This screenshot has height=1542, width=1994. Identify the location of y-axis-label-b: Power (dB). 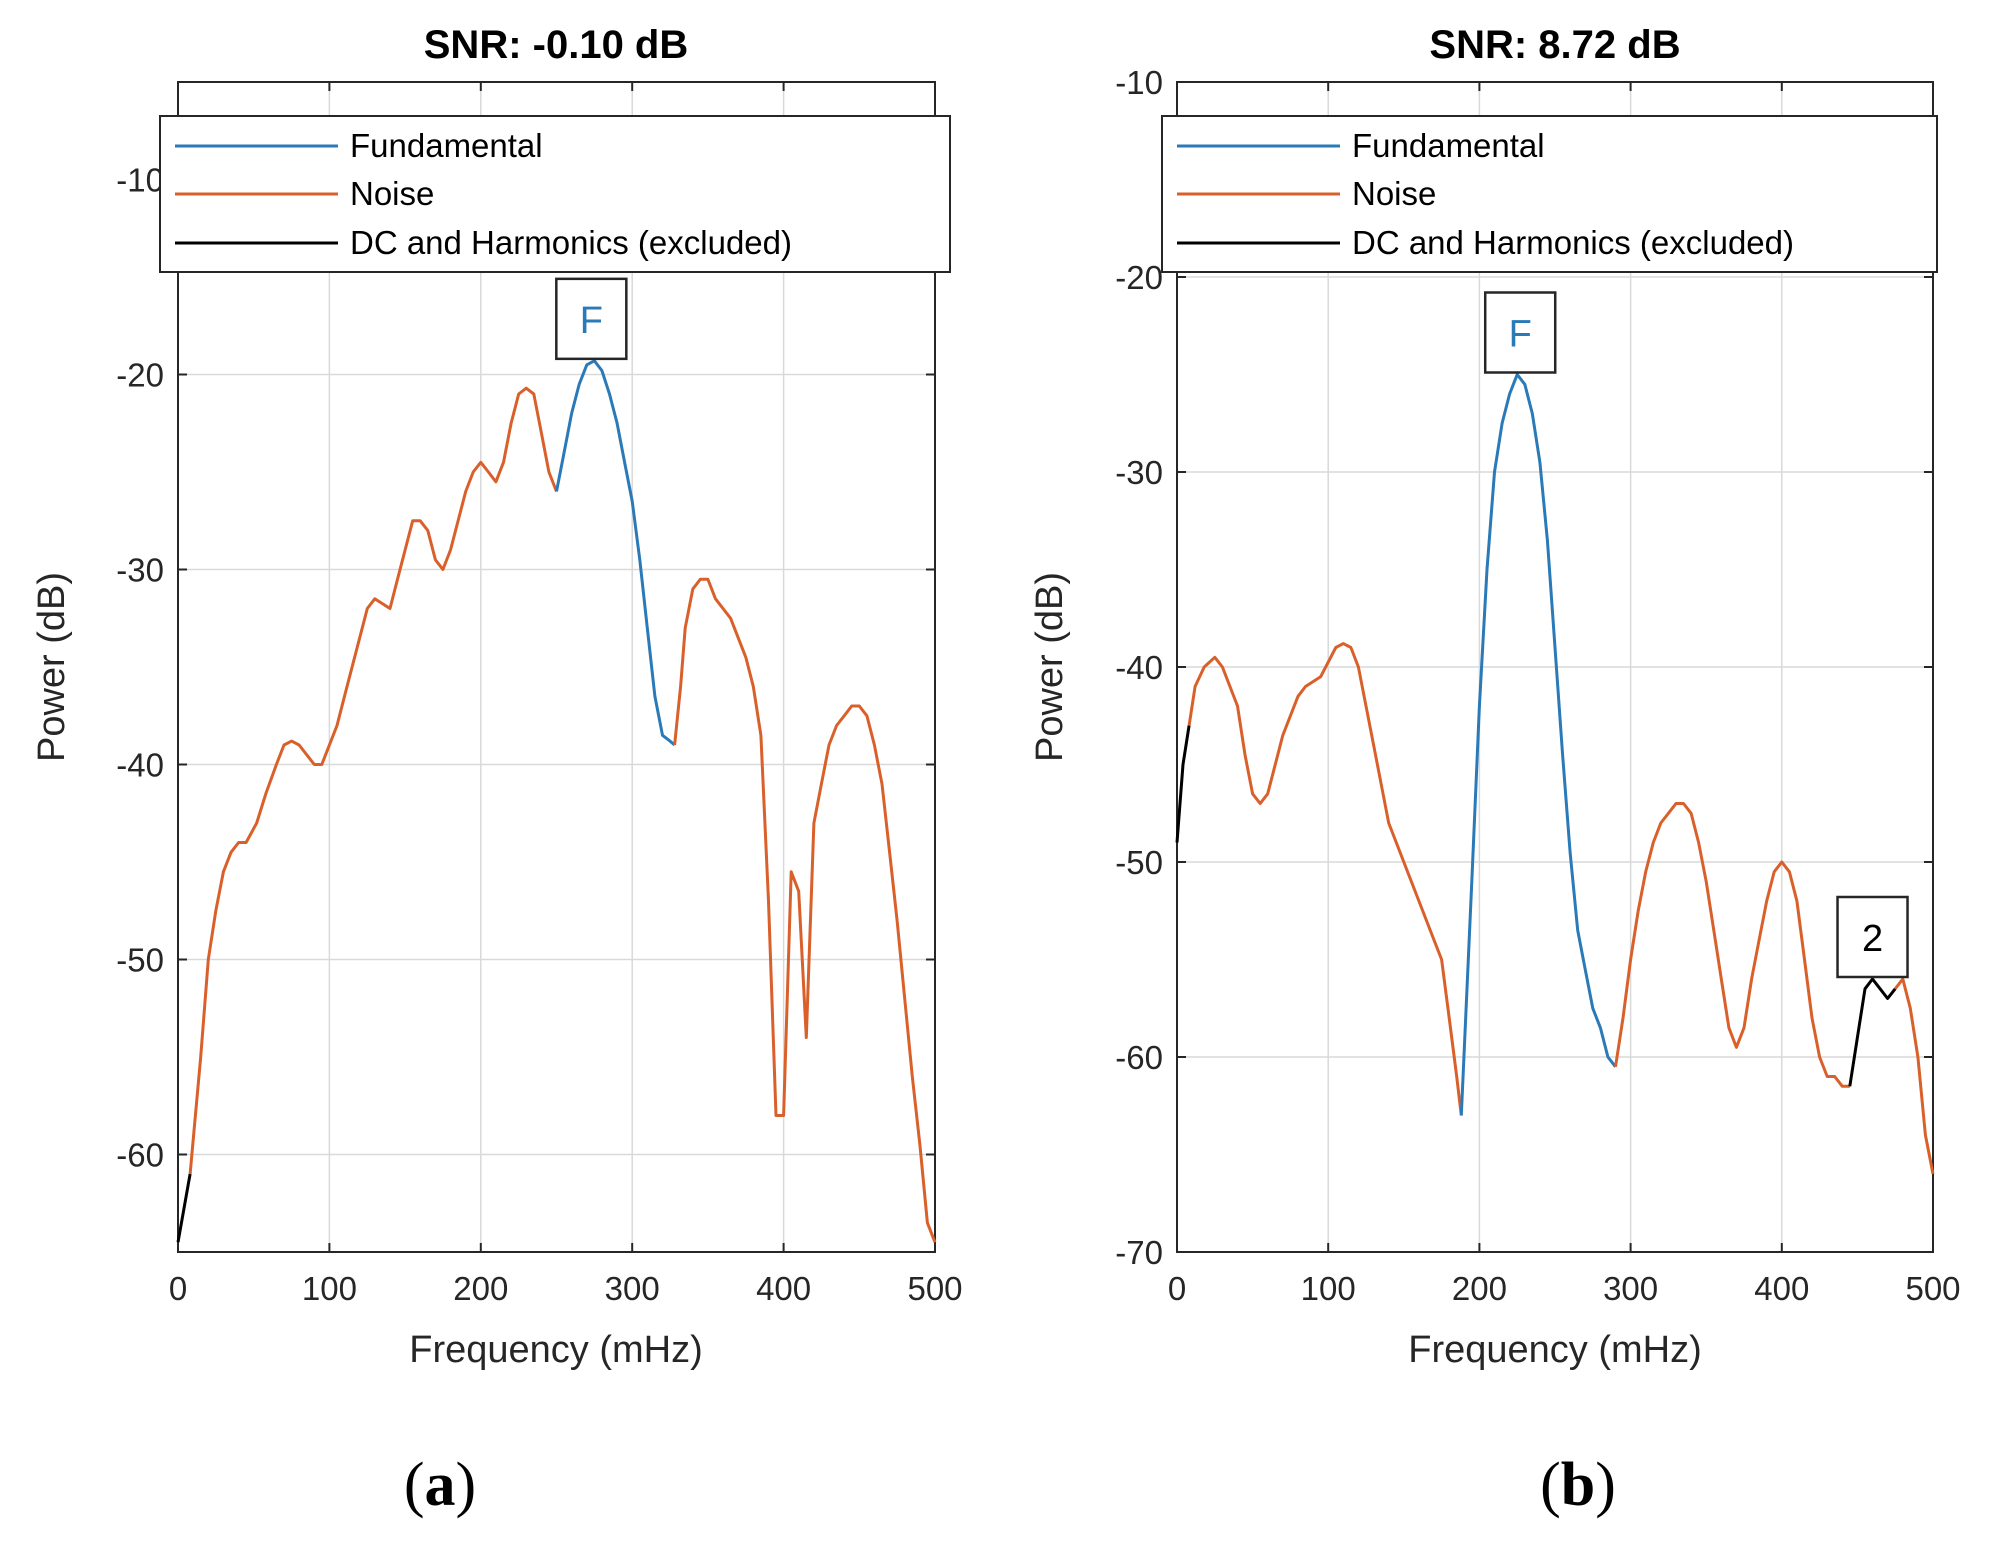
(1050, 667).